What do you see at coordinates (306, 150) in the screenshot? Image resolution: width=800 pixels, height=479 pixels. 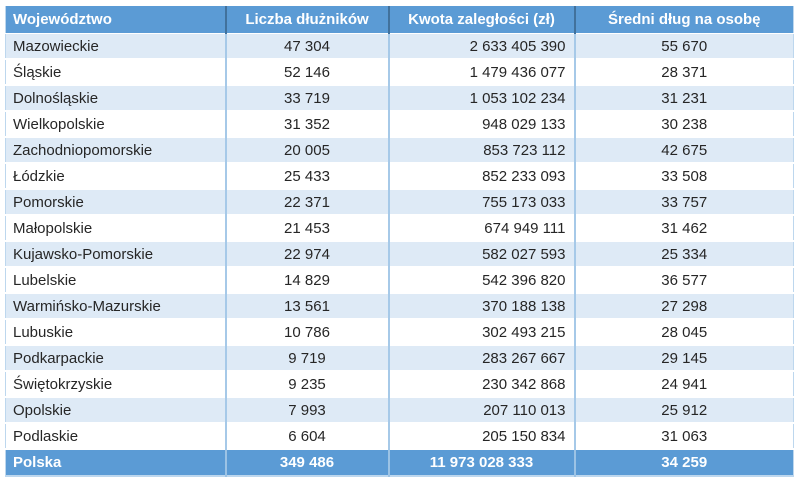 I see `debtors-count-cell: 20 005` at bounding box center [306, 150].